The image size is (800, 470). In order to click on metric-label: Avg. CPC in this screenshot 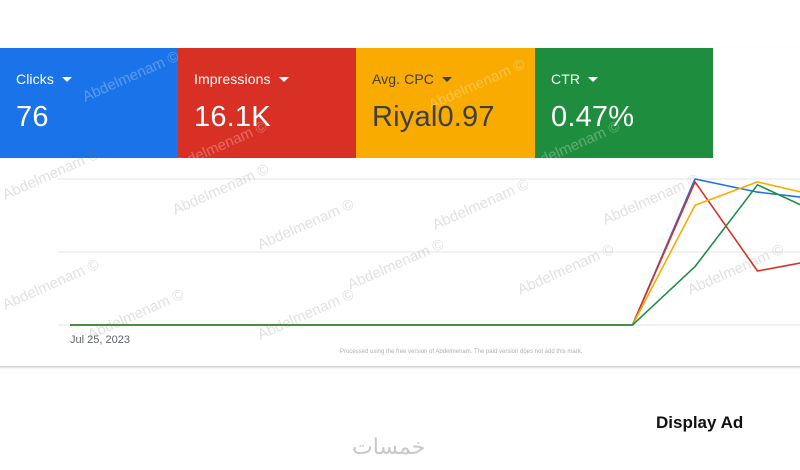, I will do `click(403, 79)`.